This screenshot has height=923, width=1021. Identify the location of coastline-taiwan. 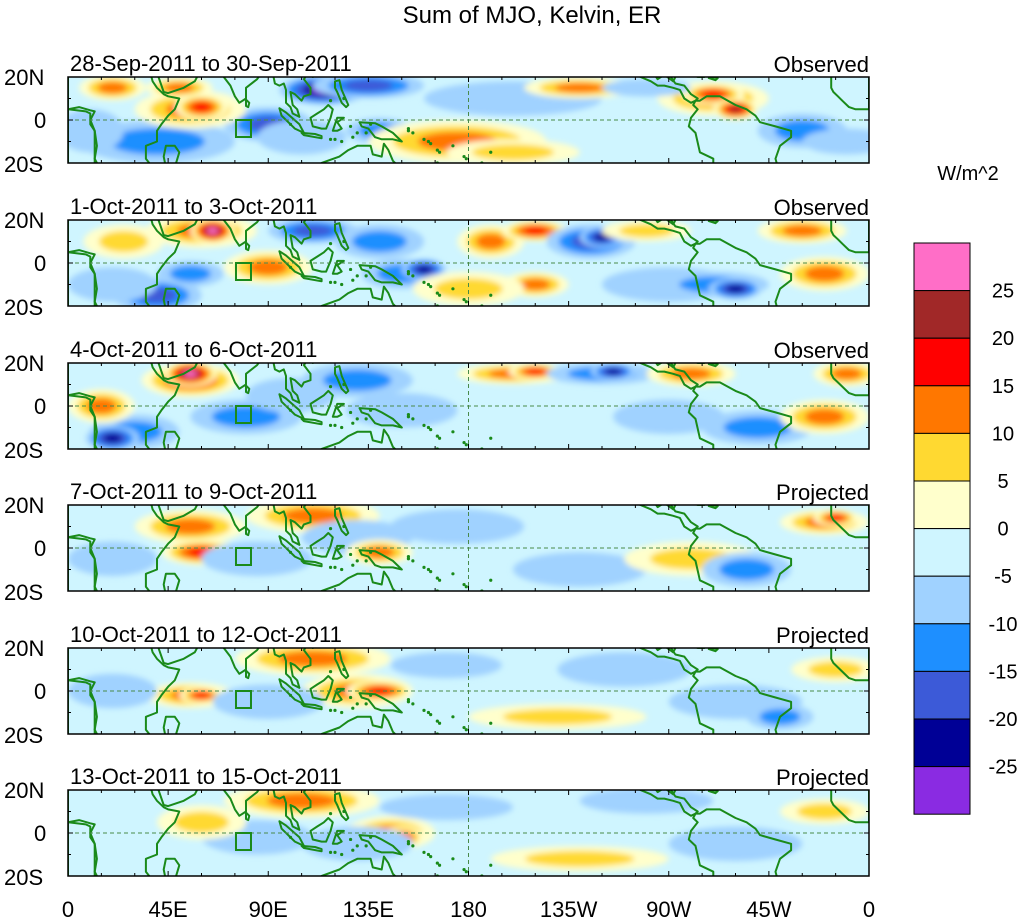
(337, 355).